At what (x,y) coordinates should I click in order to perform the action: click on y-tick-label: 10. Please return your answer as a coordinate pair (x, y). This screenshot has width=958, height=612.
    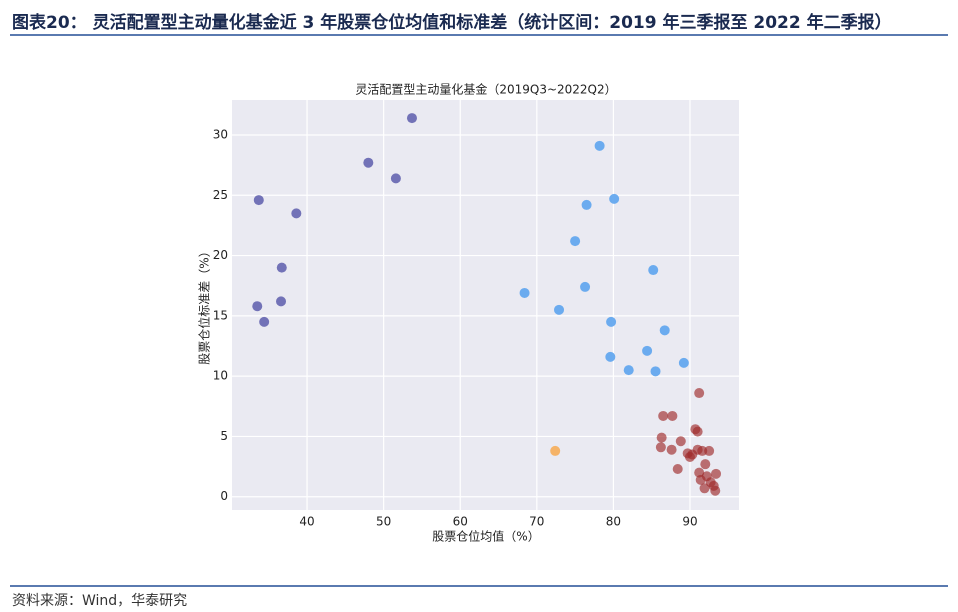
    Looking at the image, I should click on (220, 376).